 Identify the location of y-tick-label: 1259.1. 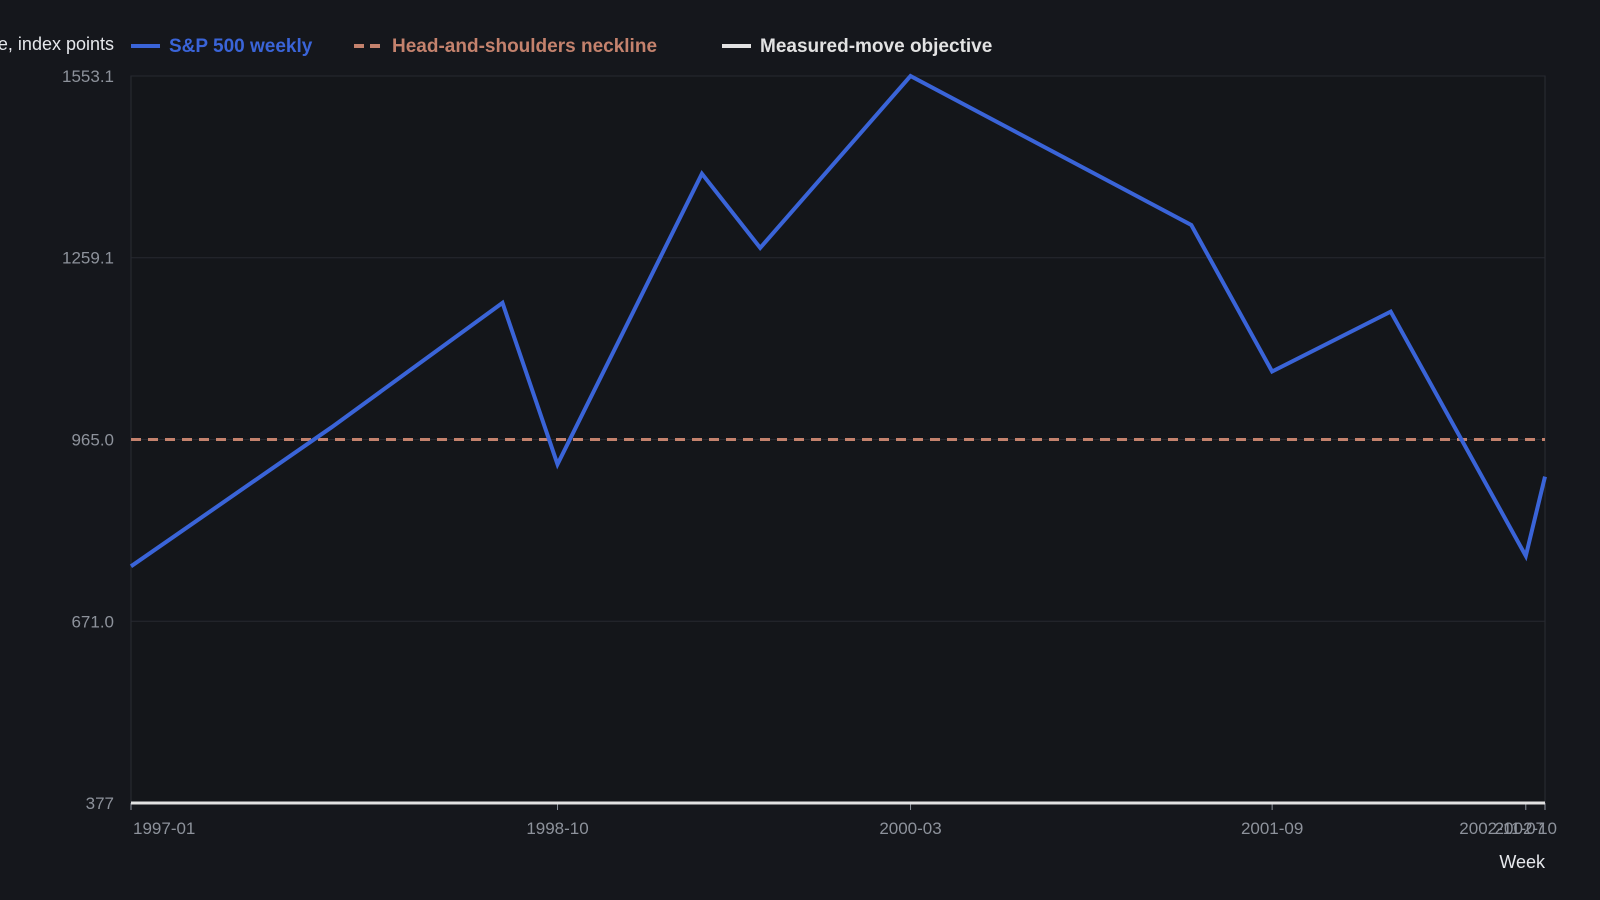
(88, 258).